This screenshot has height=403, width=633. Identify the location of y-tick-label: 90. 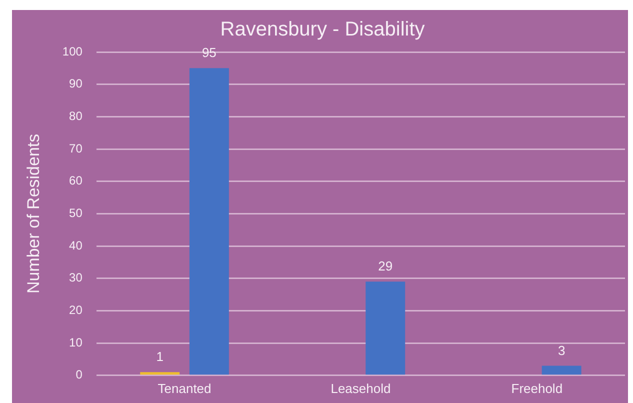
(76, 83).